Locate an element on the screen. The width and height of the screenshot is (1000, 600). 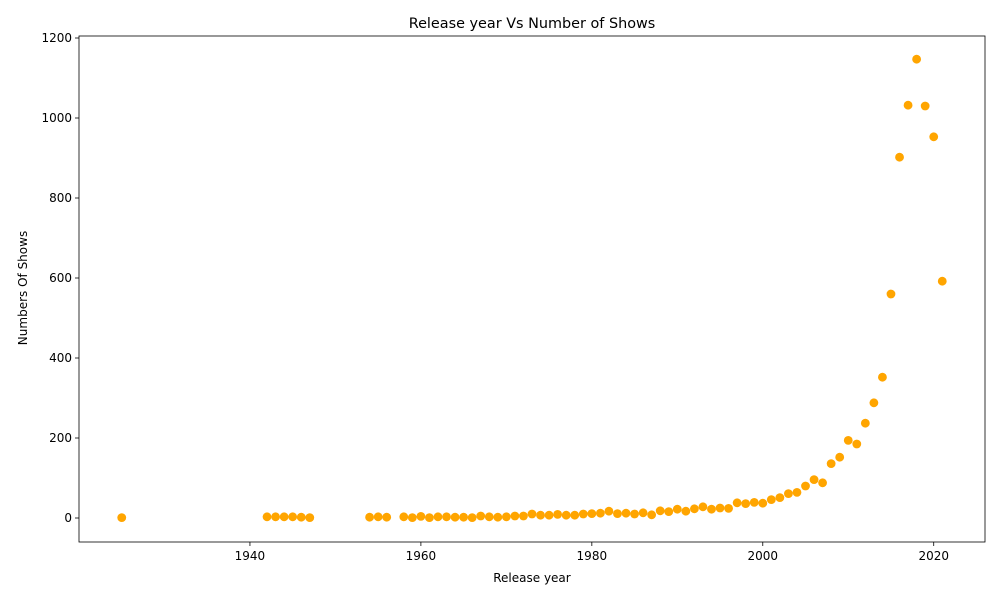
x-tick-label: 1940 is located at coordinates (250, 556).